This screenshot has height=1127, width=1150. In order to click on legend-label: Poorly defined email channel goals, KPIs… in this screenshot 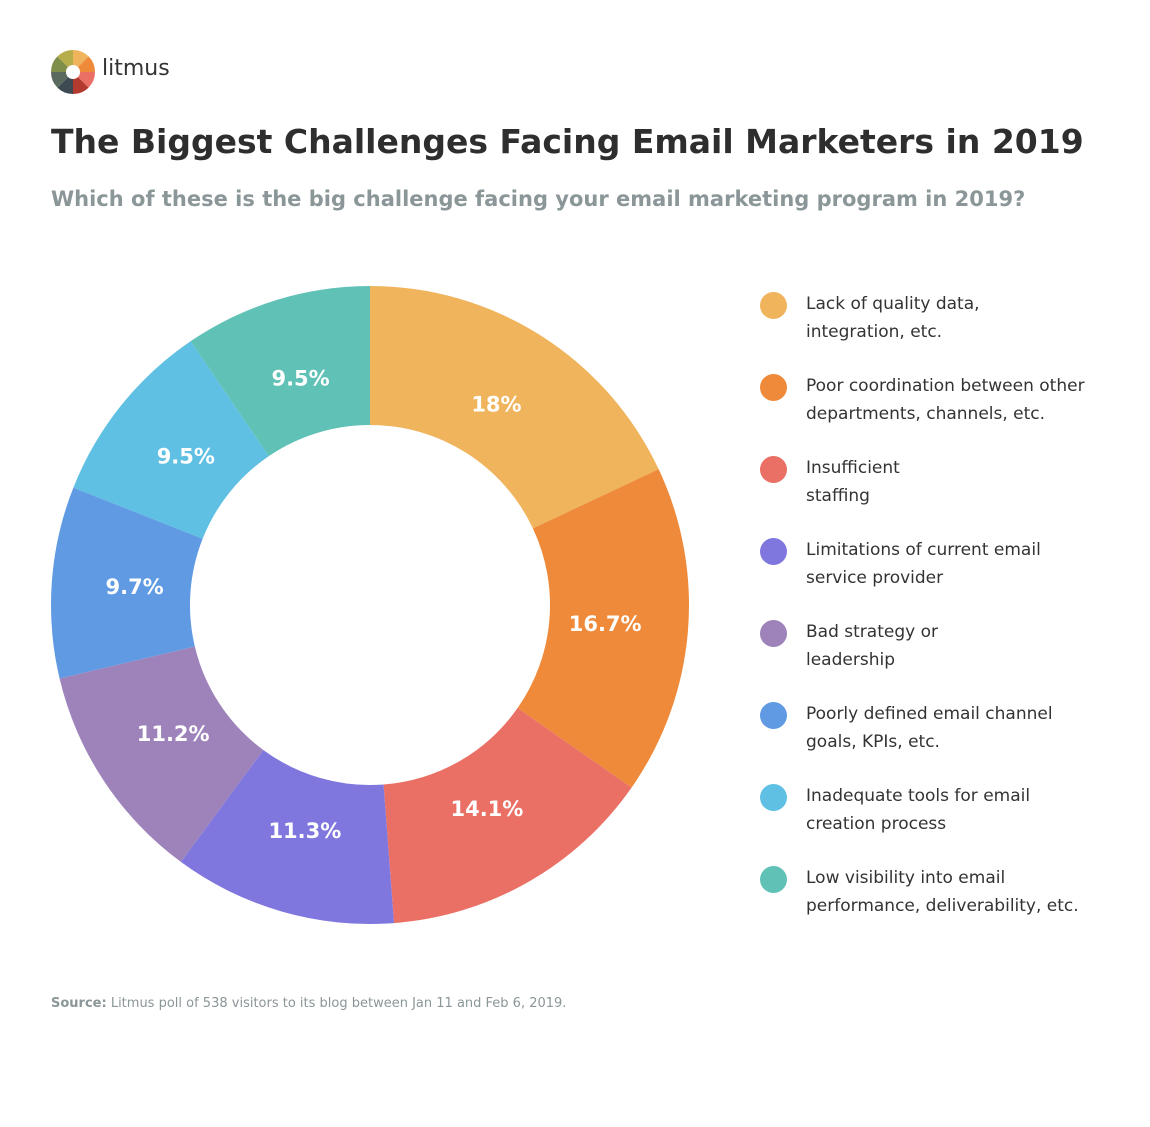, I will do `click(929, 728)`.